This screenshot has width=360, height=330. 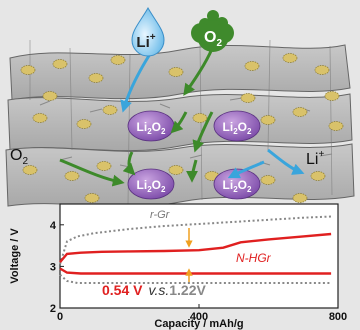 What do you see at coordinates (198, 324) in the screenshot?
I see `x-axis-label: Capacity / mAh/g` at bounding box center [198, 324].